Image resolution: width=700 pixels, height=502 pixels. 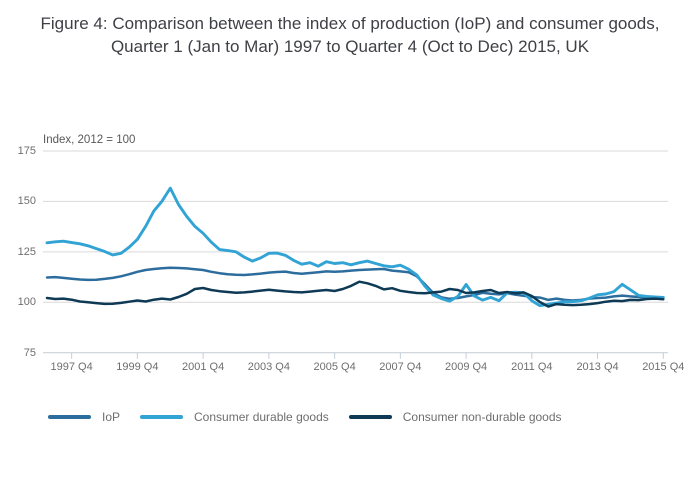 What do you see at coordinates (26, 151) in the screenshot?
I see `ytick-label-175: 175` at bounding box center [26, 151].